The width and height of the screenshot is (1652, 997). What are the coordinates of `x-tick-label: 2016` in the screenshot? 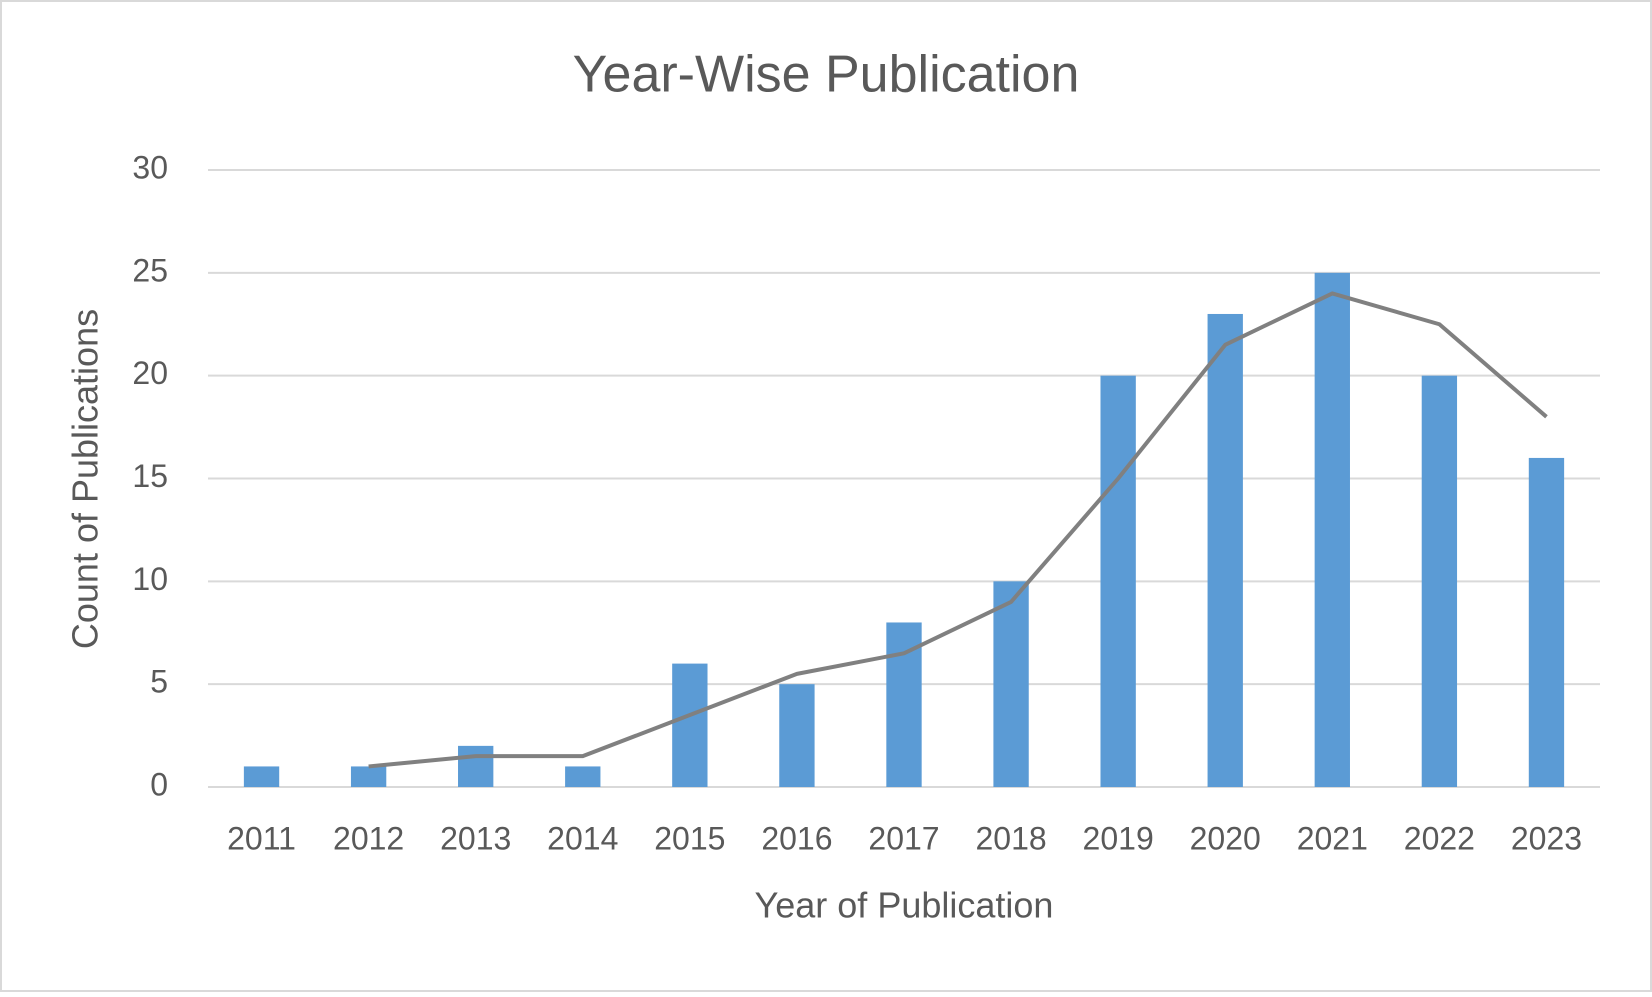 It's located at (796, 838).